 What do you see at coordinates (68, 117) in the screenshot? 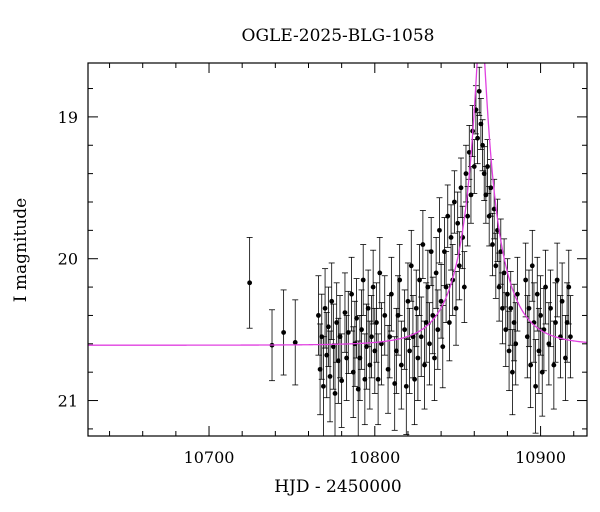
I see `y-tick-label: 19` at bounding box center [68, 117].